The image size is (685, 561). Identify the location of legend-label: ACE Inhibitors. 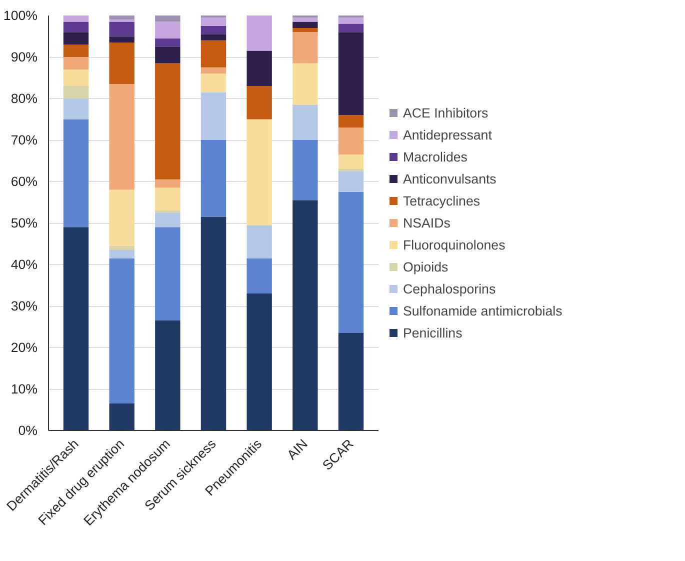
(445, 112).